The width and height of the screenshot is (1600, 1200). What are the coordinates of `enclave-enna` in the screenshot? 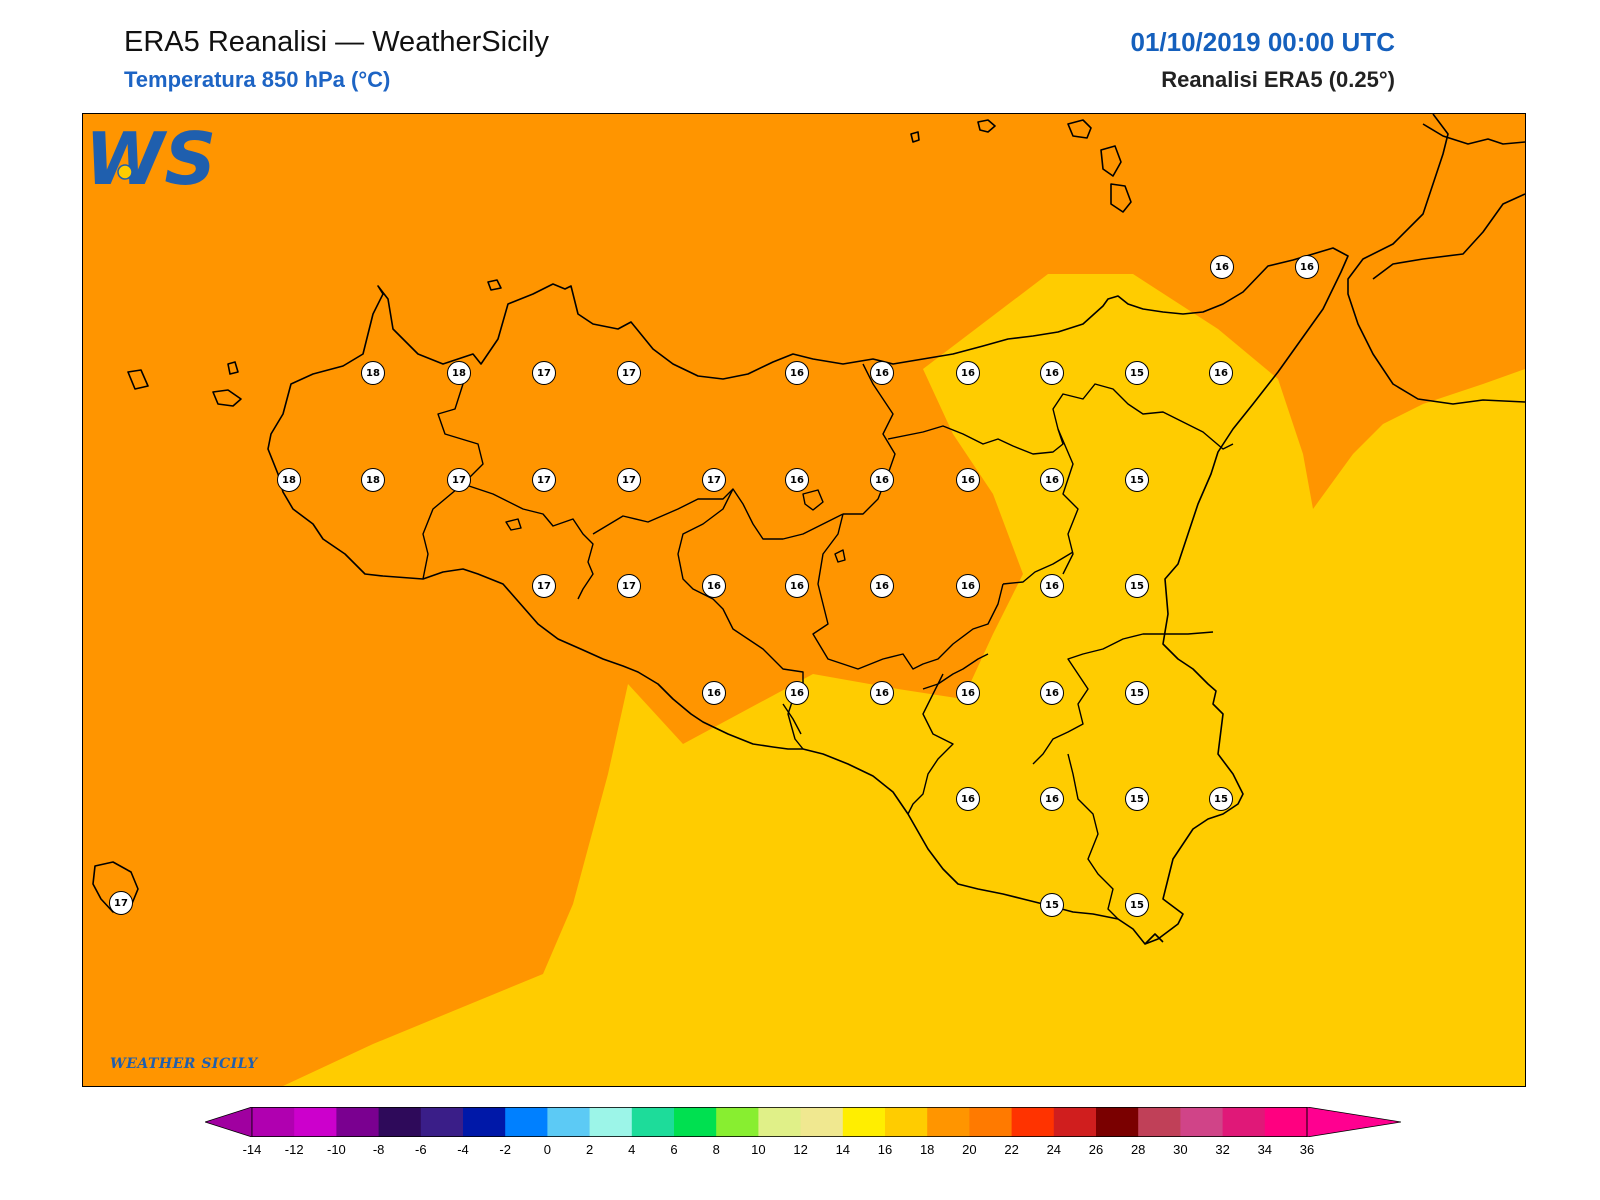 It's located at (813, 500).